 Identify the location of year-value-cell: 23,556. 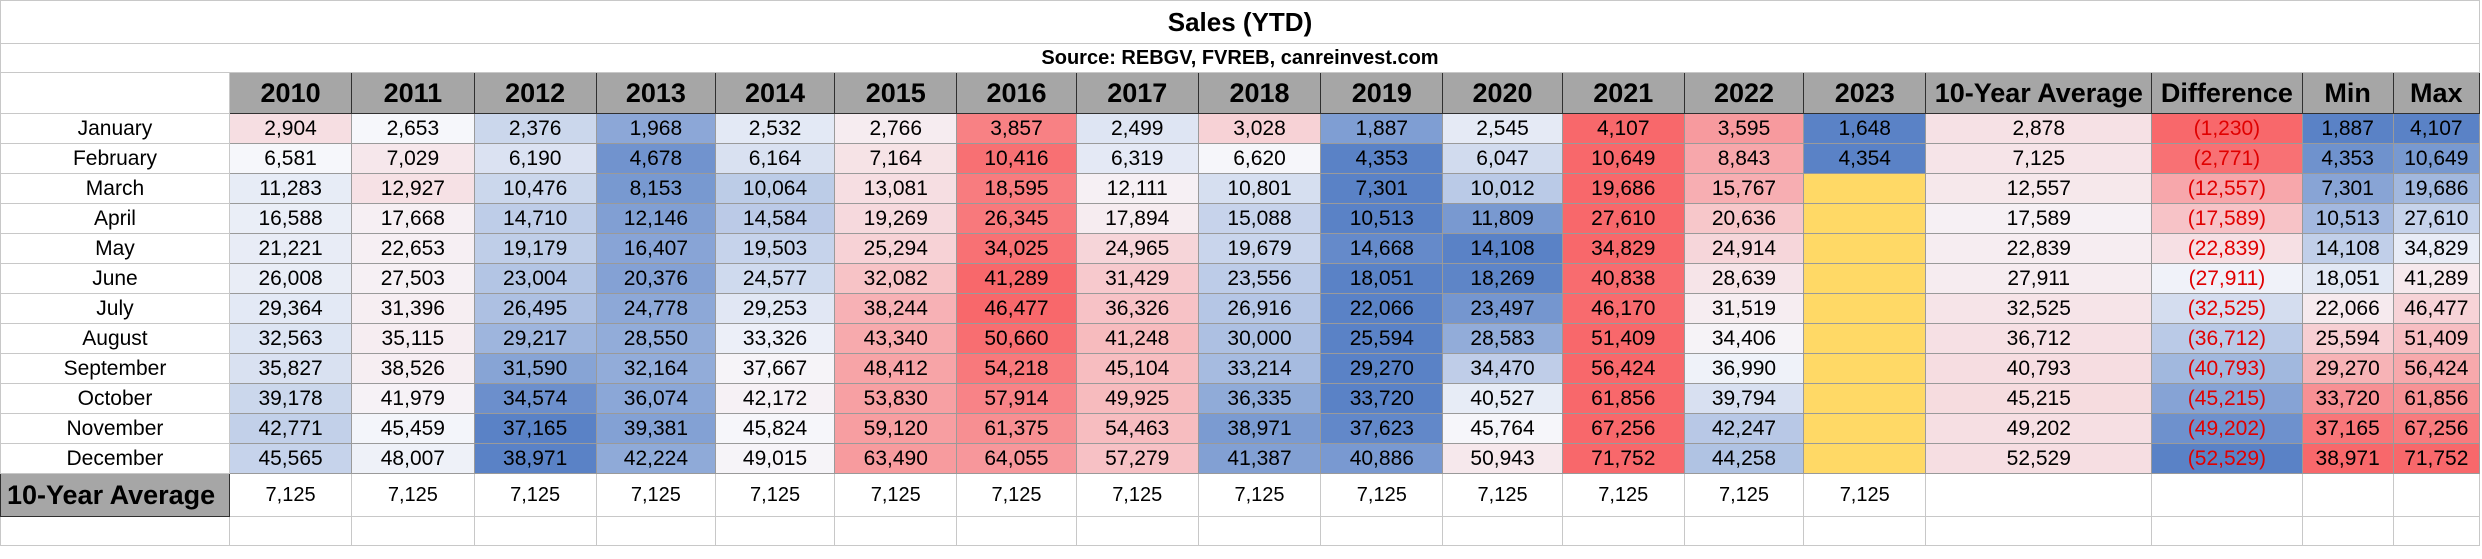
(1259, 278).